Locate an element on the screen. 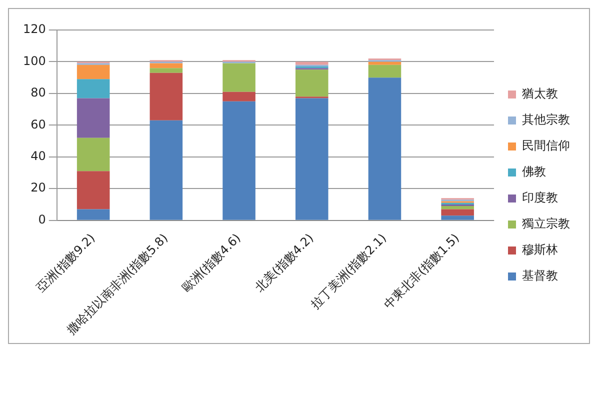 The height and width of the screenshot is (393, 600). legend-label: 其他宗教 is located at coordinates (546, 119).